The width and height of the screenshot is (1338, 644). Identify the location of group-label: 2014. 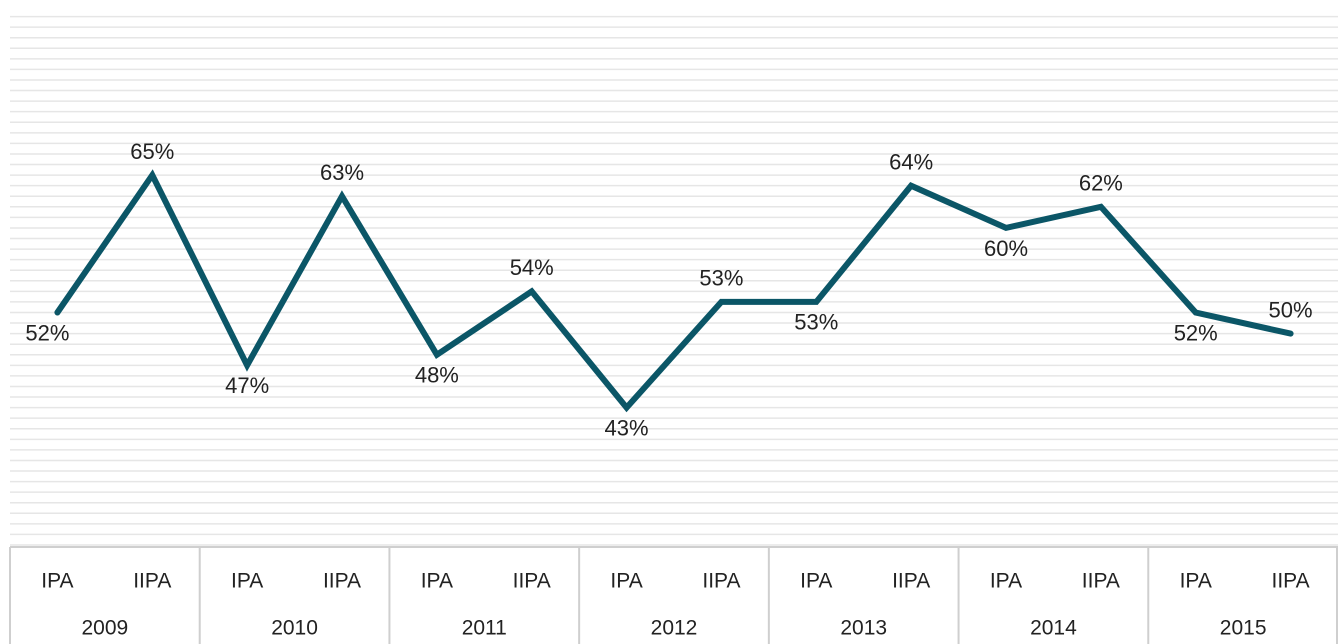
(1053, 628).